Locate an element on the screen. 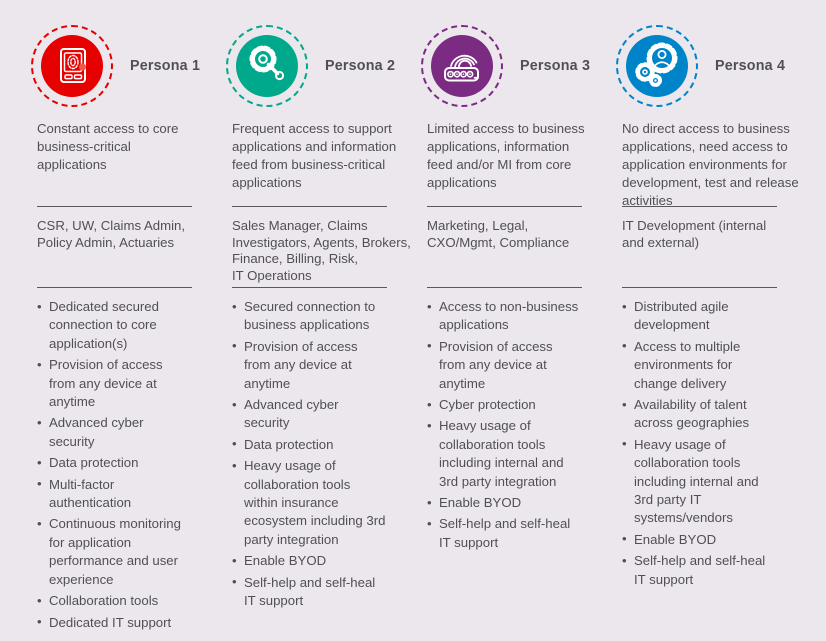 The image size is (826, 641). feature-item: Dedicated IT support is located at coordinates (129, 622).